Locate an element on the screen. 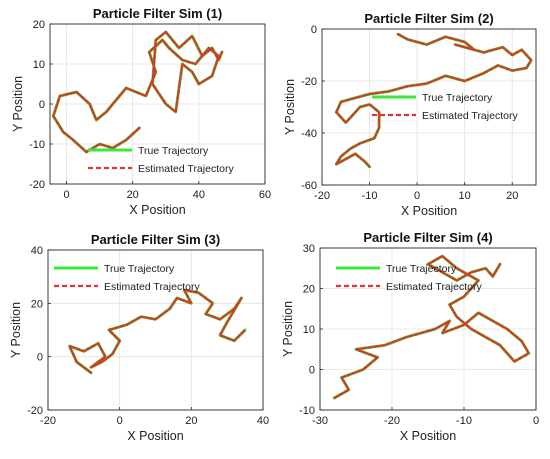 This screenshot has height=459, width=550. y-tick-label: 30 is located at coordinates (309, 249).